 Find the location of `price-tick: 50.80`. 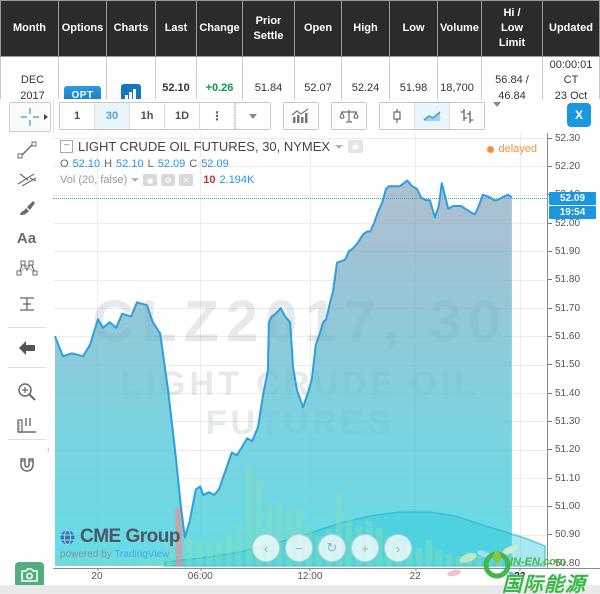

price-tick: 50.80 is located at coordinates (564, 563).